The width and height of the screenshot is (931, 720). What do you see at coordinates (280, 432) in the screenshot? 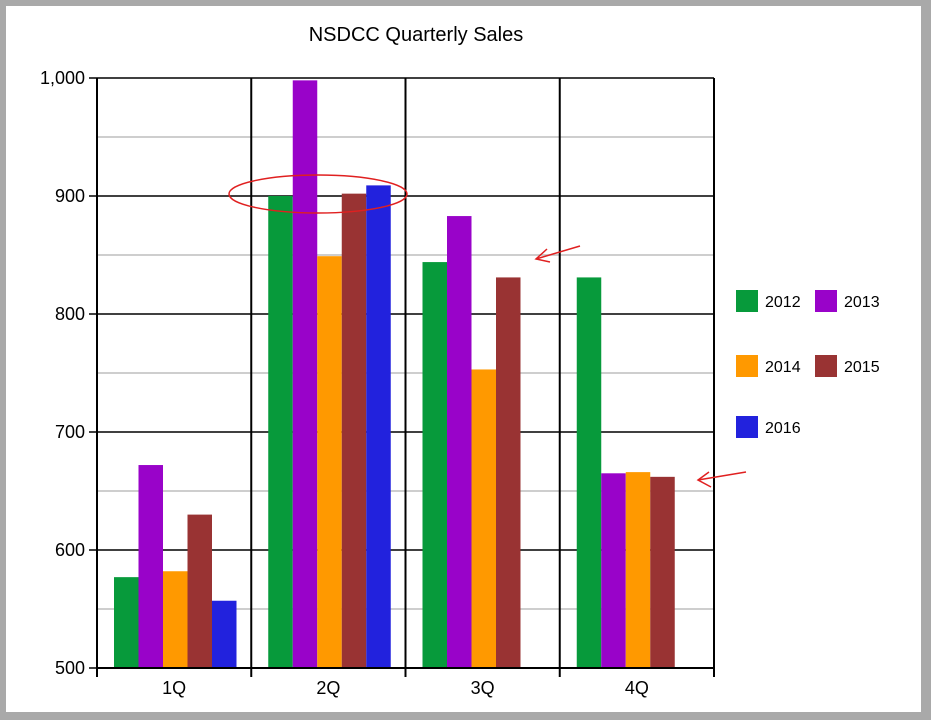
I see `bar-2012-2Q` at bounding box center [280, 432].